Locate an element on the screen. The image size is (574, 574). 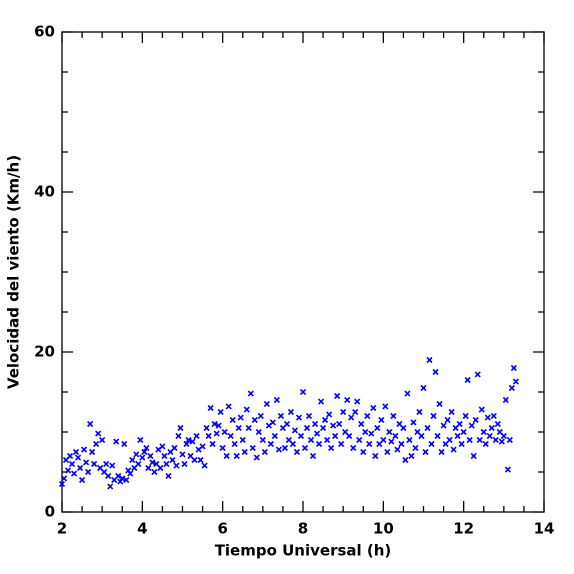
x-tick-label: 8 is located at coordinates (303, 529).